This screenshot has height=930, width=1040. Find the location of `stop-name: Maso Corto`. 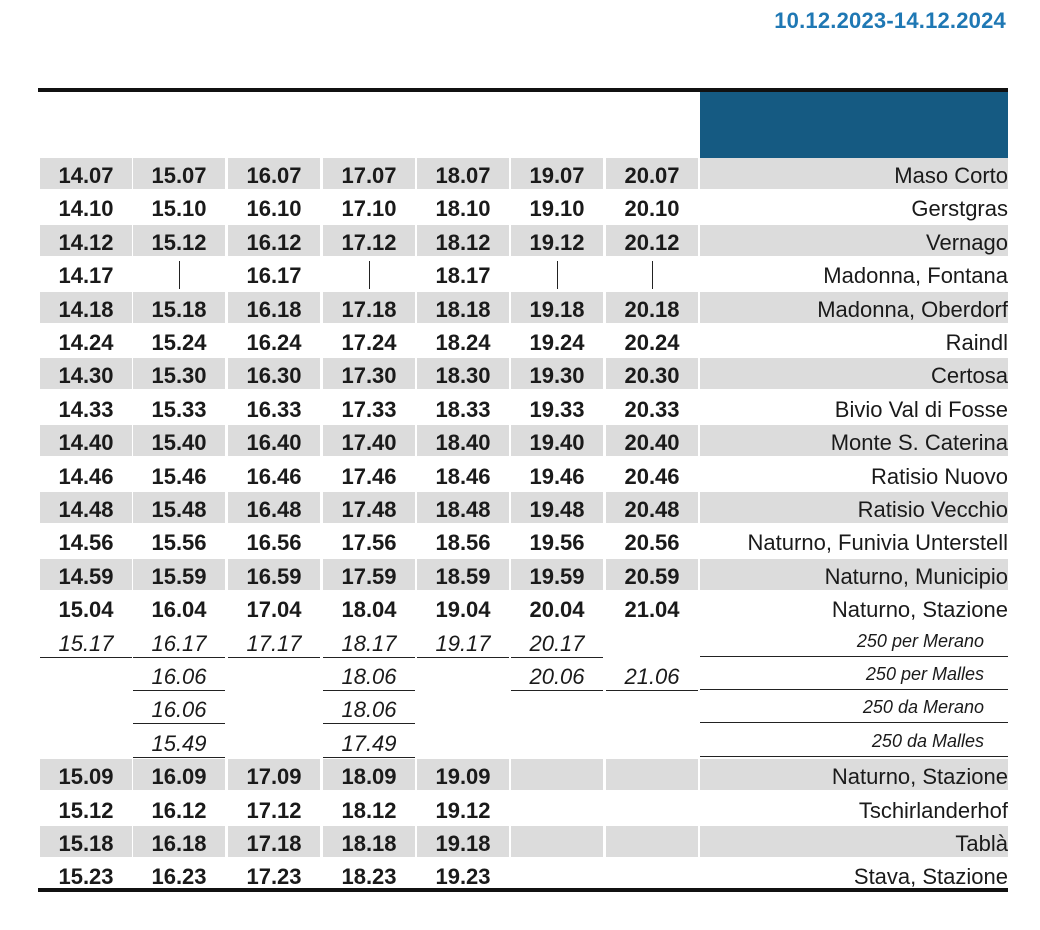

stop-name: Maso Corto is located at coordinates (854, 173).